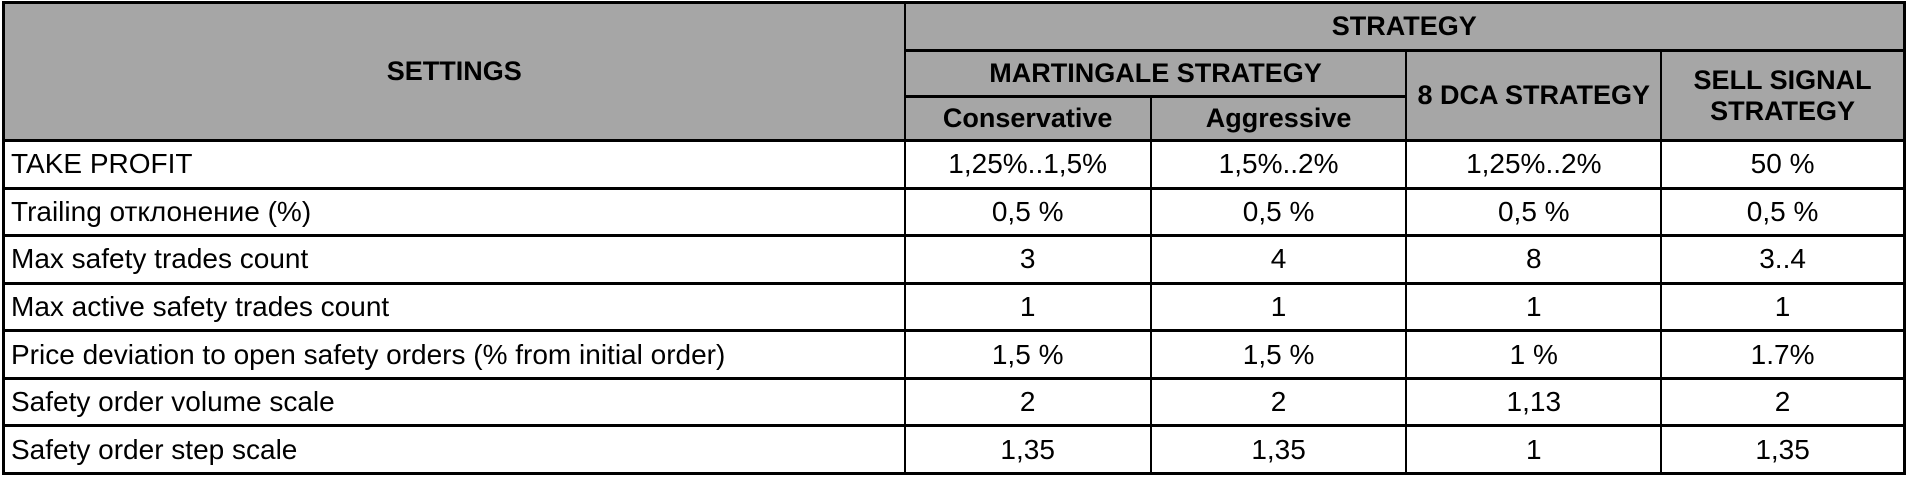 This screenshot has height=478, width=1908. What do you see at coordinates (1783, 164) in the screenshot?
I see `setting-value: 50 %` at bounding box center [1783, 164].